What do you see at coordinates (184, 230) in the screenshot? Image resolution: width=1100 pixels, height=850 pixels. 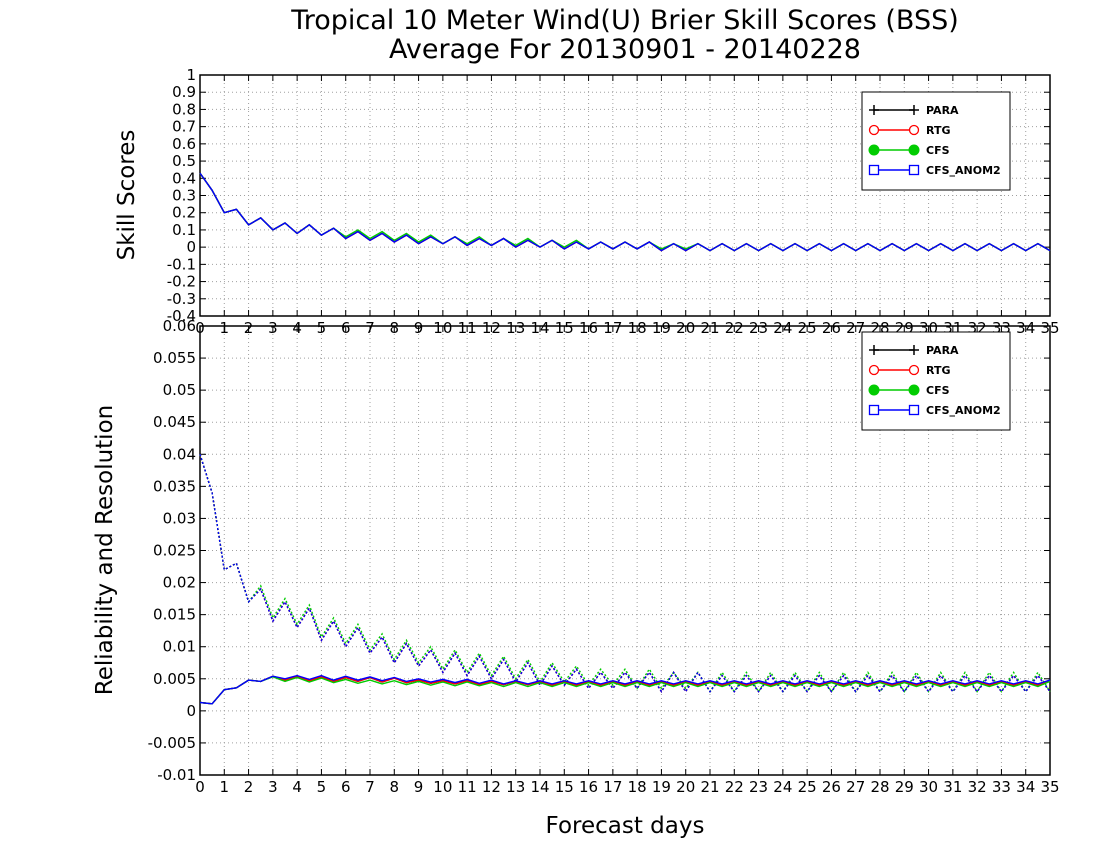 I see `ytick-label-0-5: 0.1` at bounding box center [184, 230].